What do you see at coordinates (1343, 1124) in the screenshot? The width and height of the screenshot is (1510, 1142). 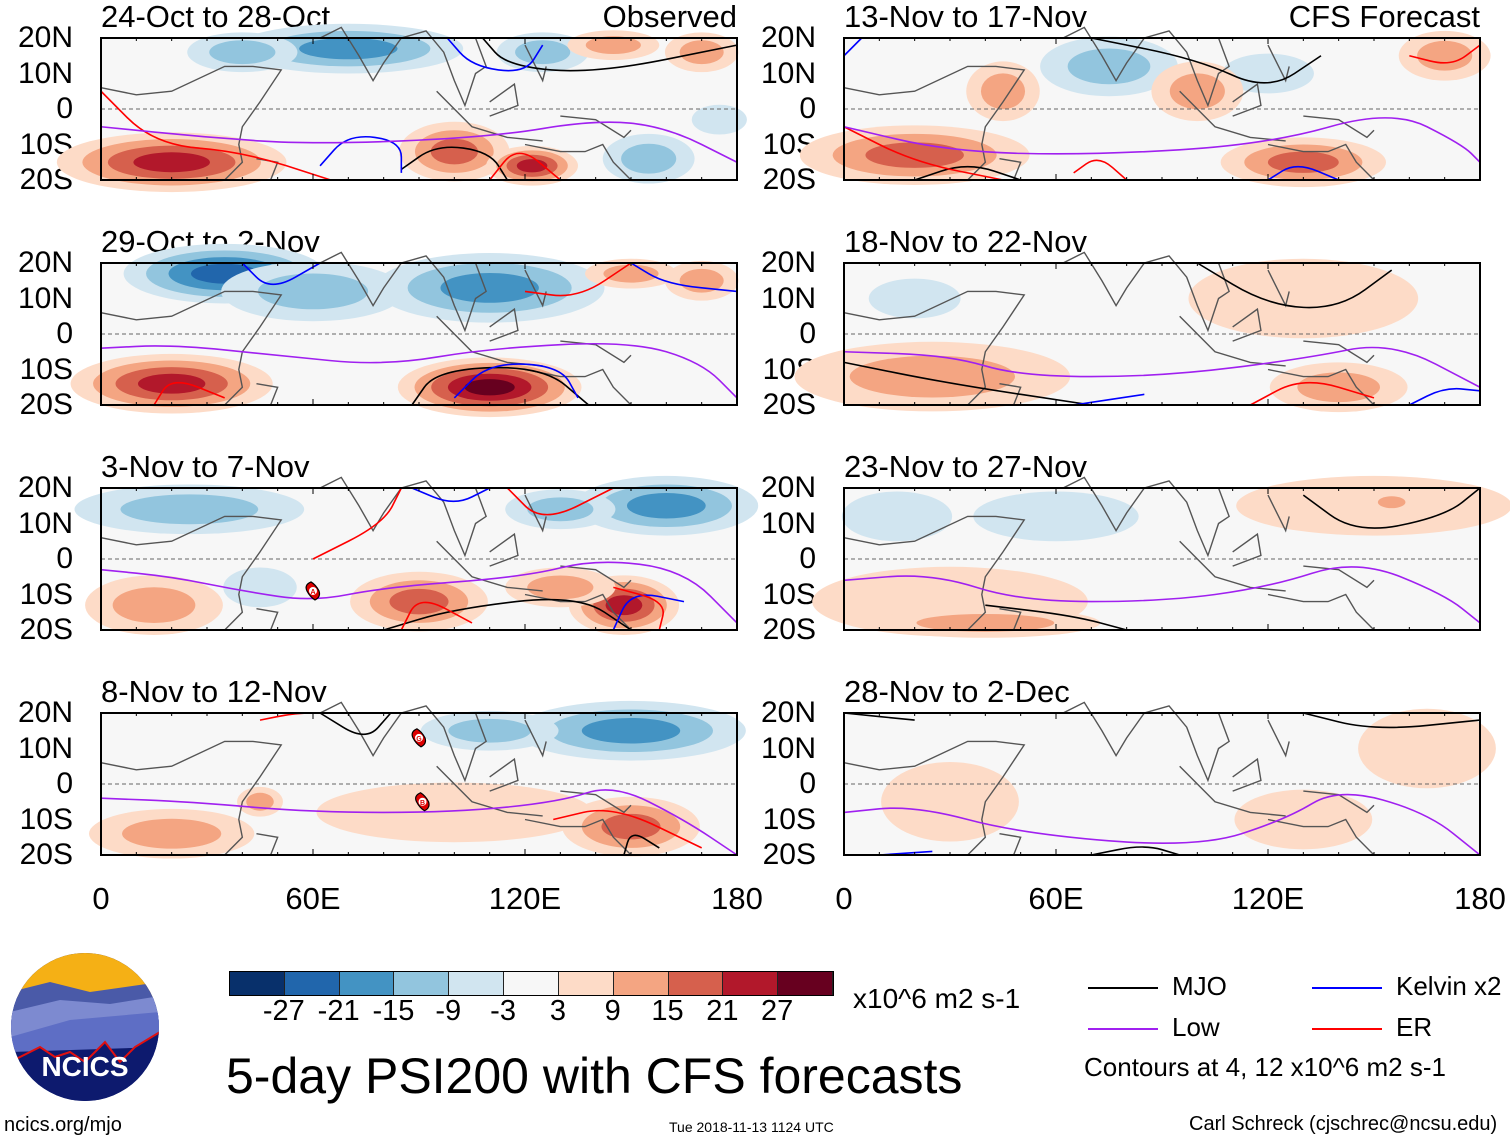 I see `author-credit: Carl Schreck (cjschrec@ncsu.edu)` at bounding box center [1343, 1124].